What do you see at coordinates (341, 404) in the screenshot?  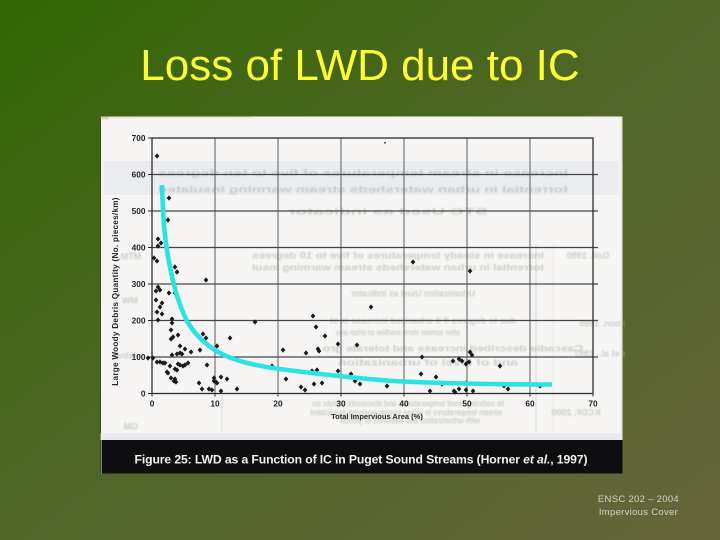 I see `svg-text: 30` at bounding box center [341, 404].